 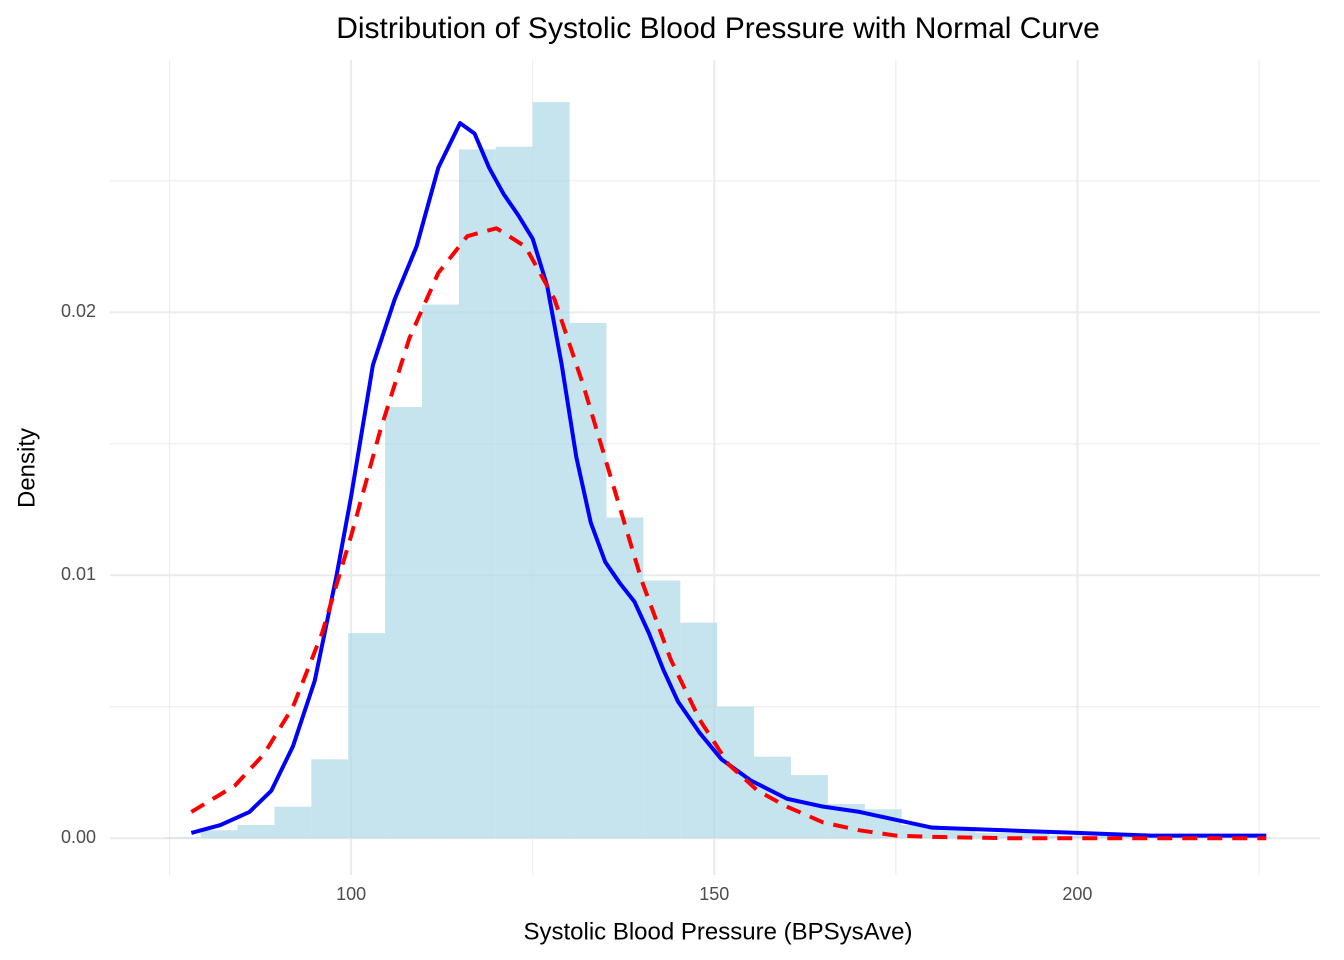 What do you see at coordinates (78, 574) in the screenshot?
I see `y-tick-label: 0.01` at bounding box center [78, 574].